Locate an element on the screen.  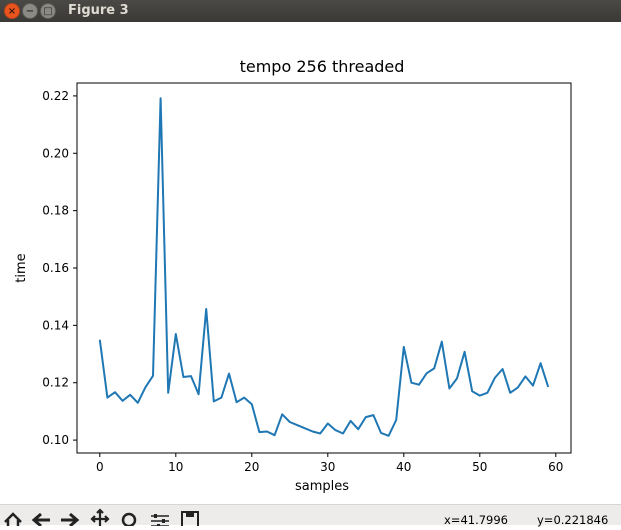
save-icon is located at coordinates (190, 518).